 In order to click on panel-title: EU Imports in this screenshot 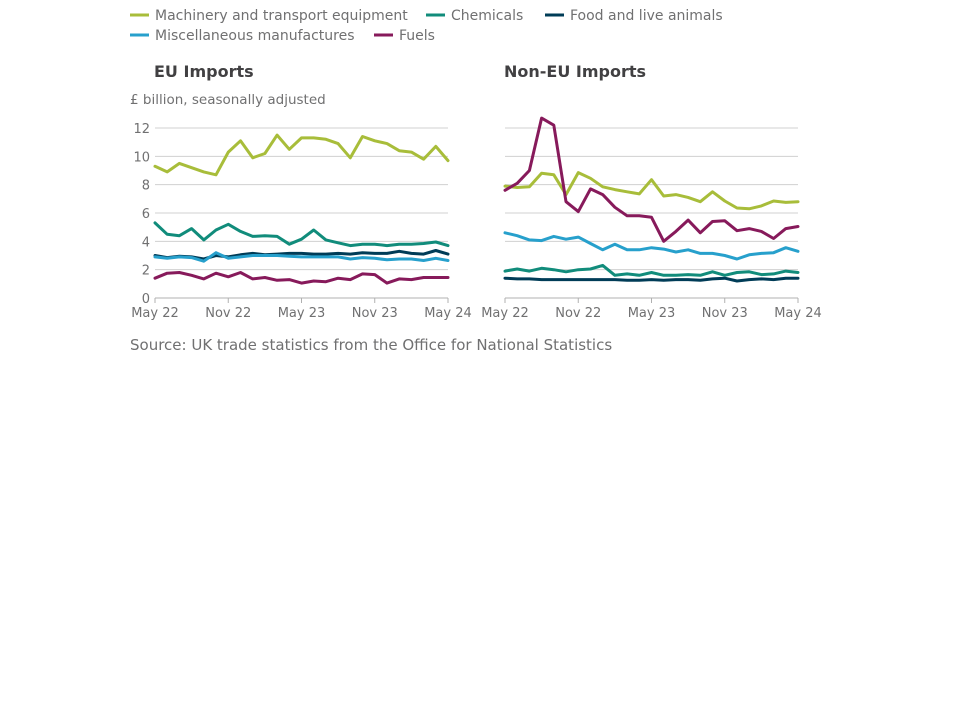, I will do `click(204, 71)`.